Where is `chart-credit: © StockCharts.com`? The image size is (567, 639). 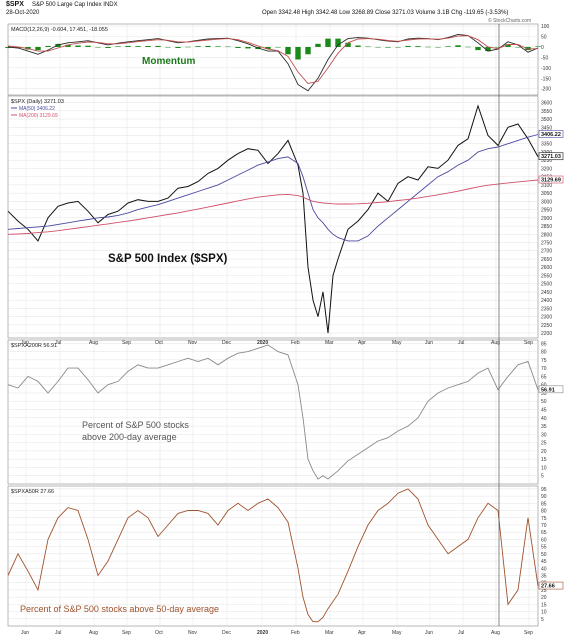 chart-credit: © StockCharts.com is located at coordinates (510, 21).